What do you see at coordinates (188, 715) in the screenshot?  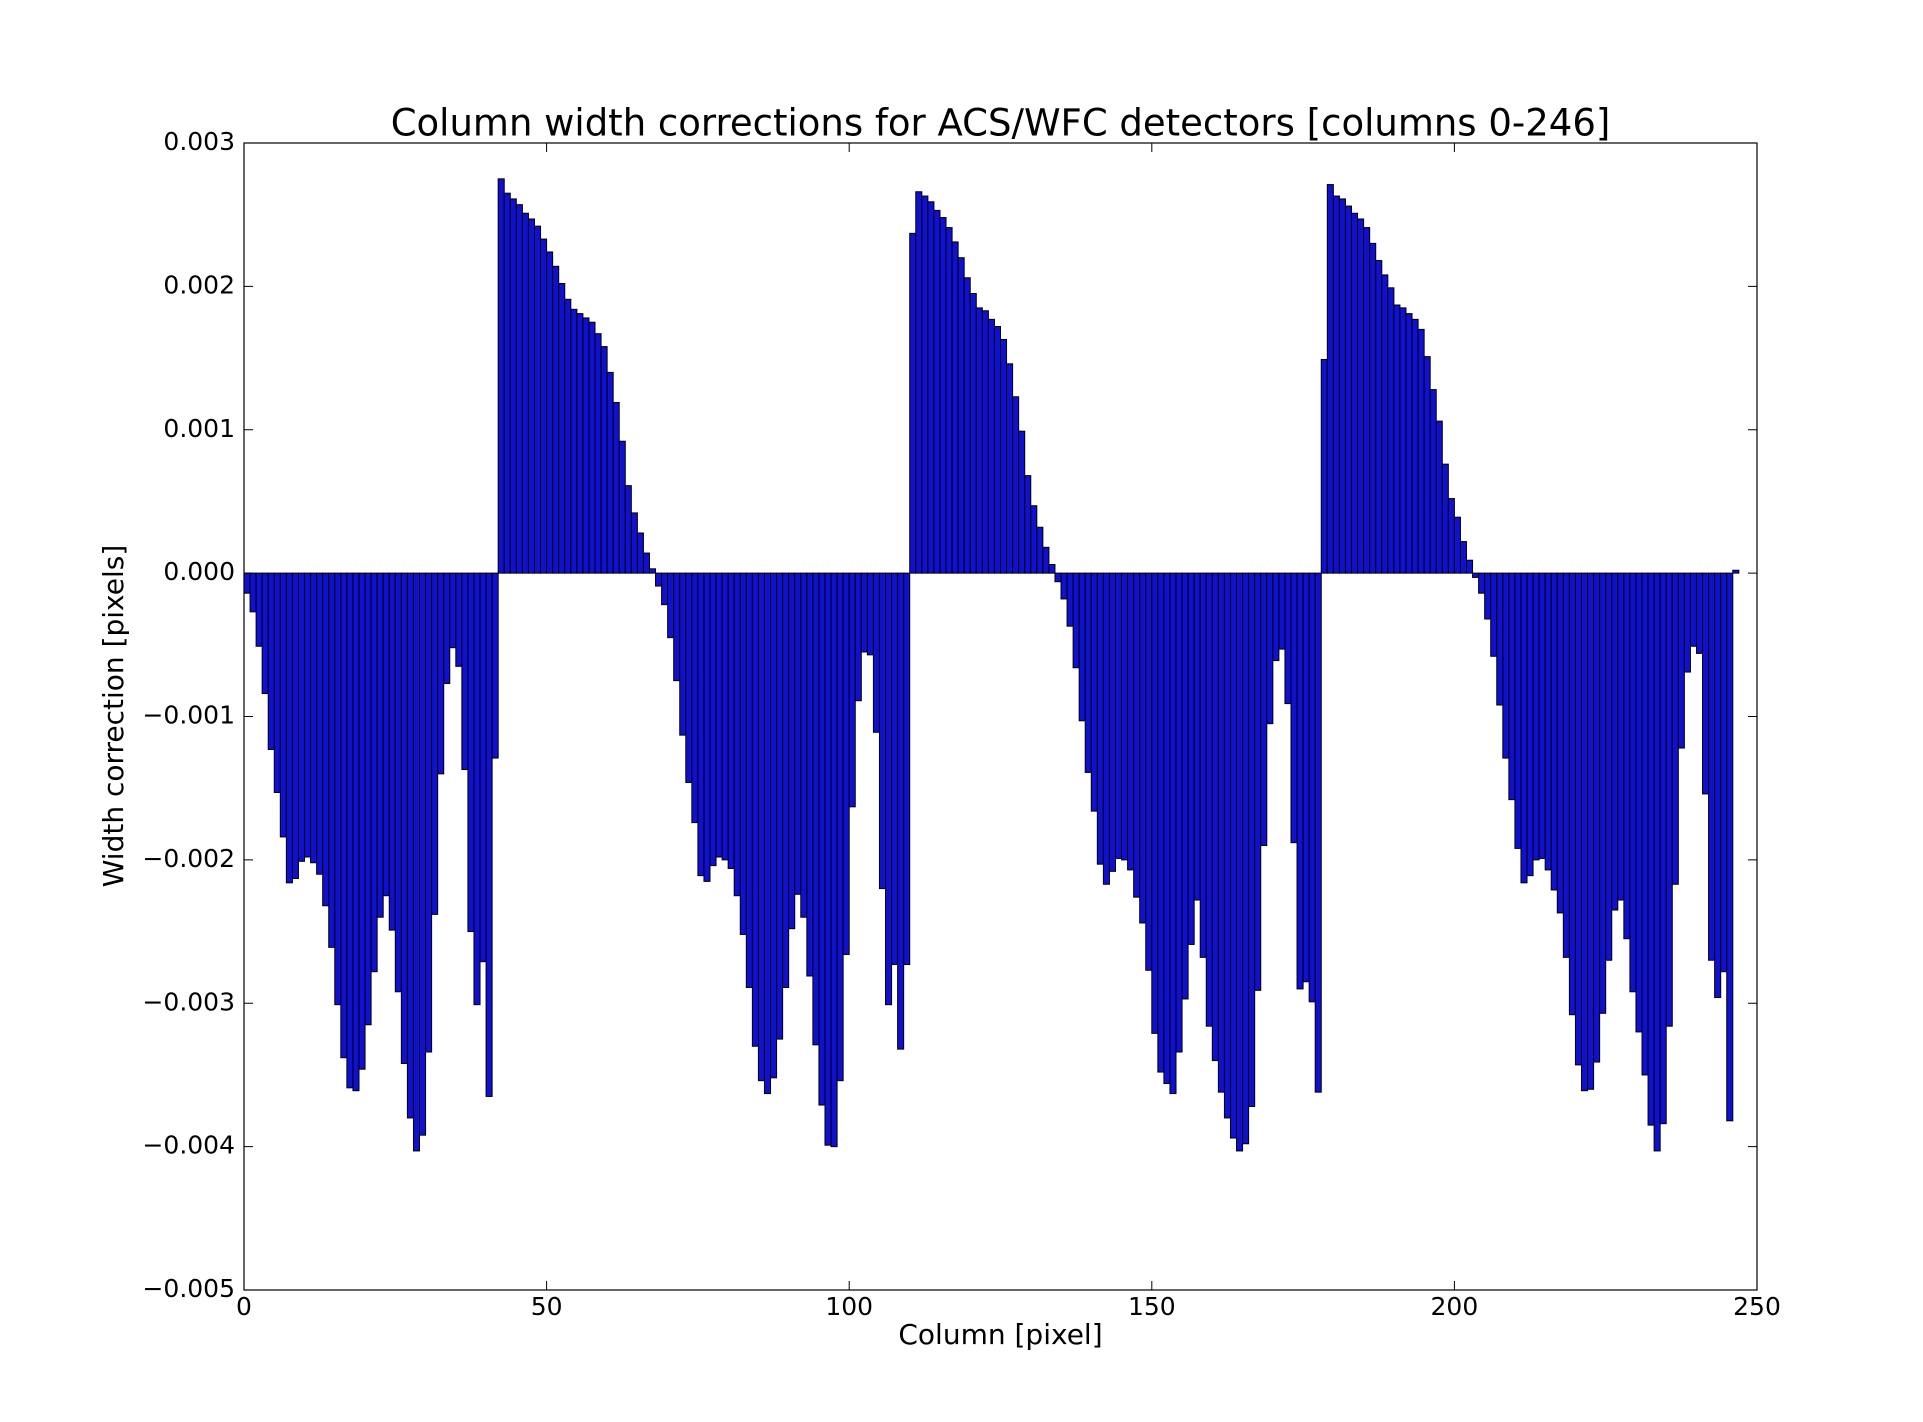 I see `y-tick-label: −0.001` at bounding box center [188, 715].